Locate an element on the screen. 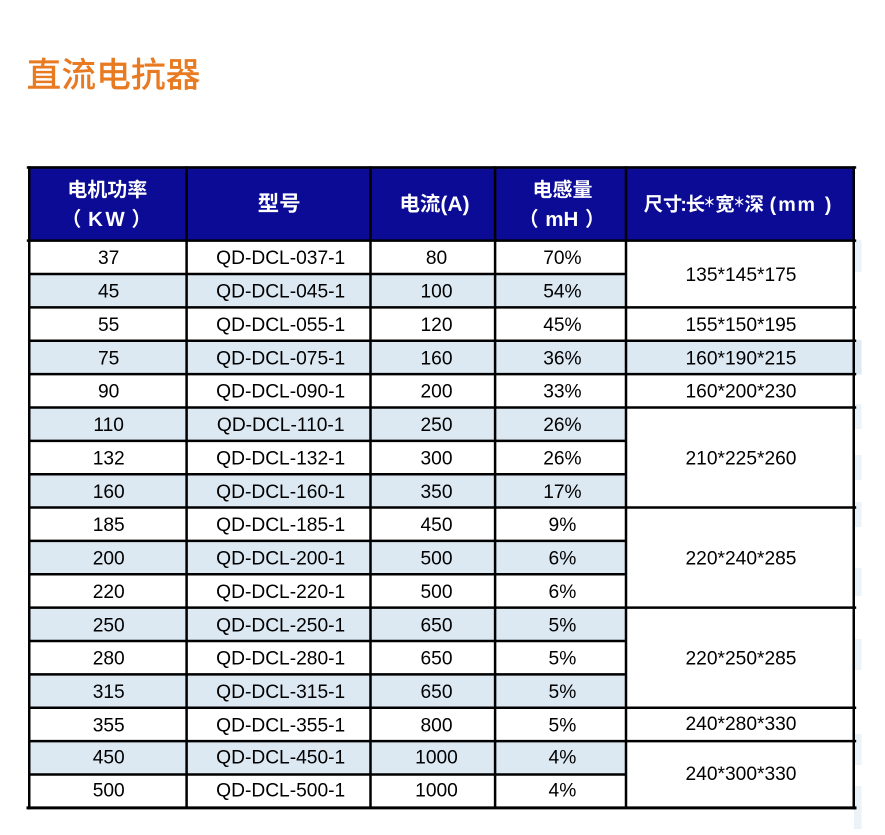 The width and height of the screenshot is (885, 835). svg-text: QD-DCL-132-1 is located at coordinates (280, 458).